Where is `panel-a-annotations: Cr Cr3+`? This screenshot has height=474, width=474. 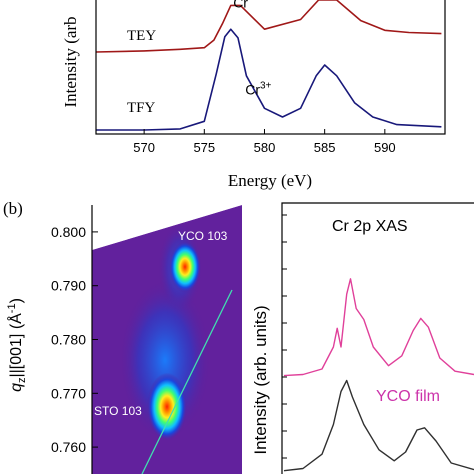
panel-a-annotations: Cr Cr3+ is located at coordinates (252, 48).